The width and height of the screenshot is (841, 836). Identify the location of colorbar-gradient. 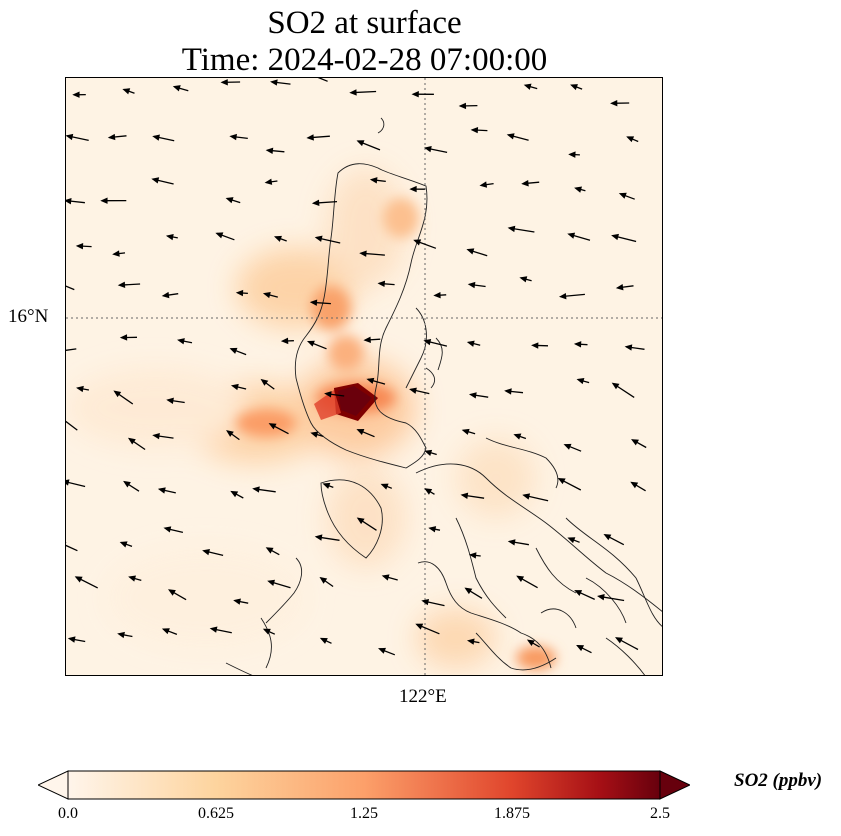
(364, 785).